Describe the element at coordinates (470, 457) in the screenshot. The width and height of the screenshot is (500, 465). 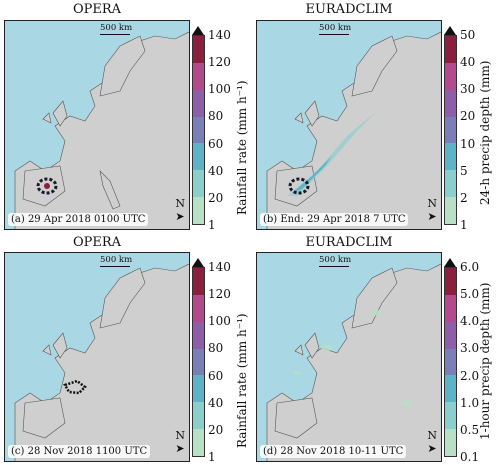
I see `colorbar-tick-label: 0.1` at that location.